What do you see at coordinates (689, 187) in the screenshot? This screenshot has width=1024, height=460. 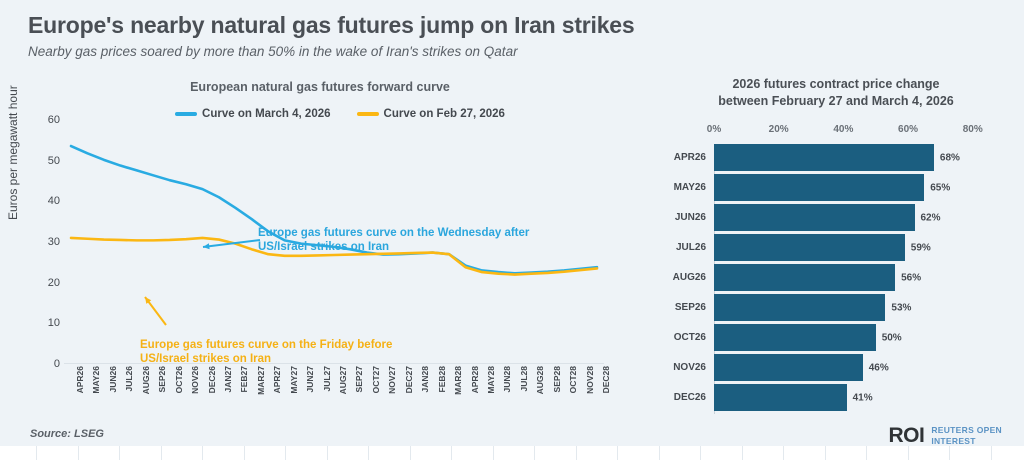 I see `bar-category-label: MAY26` at bounding box center [689, 187].